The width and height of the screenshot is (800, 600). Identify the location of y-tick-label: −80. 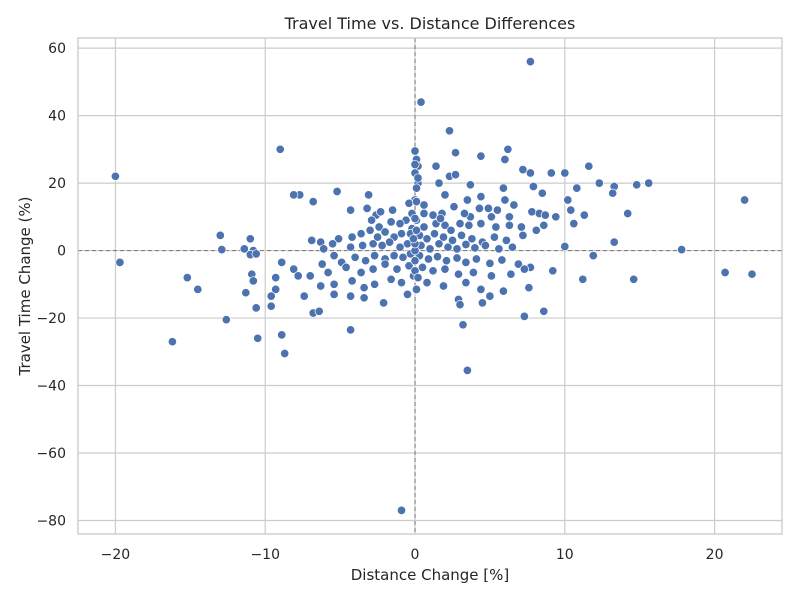
(51, 522).